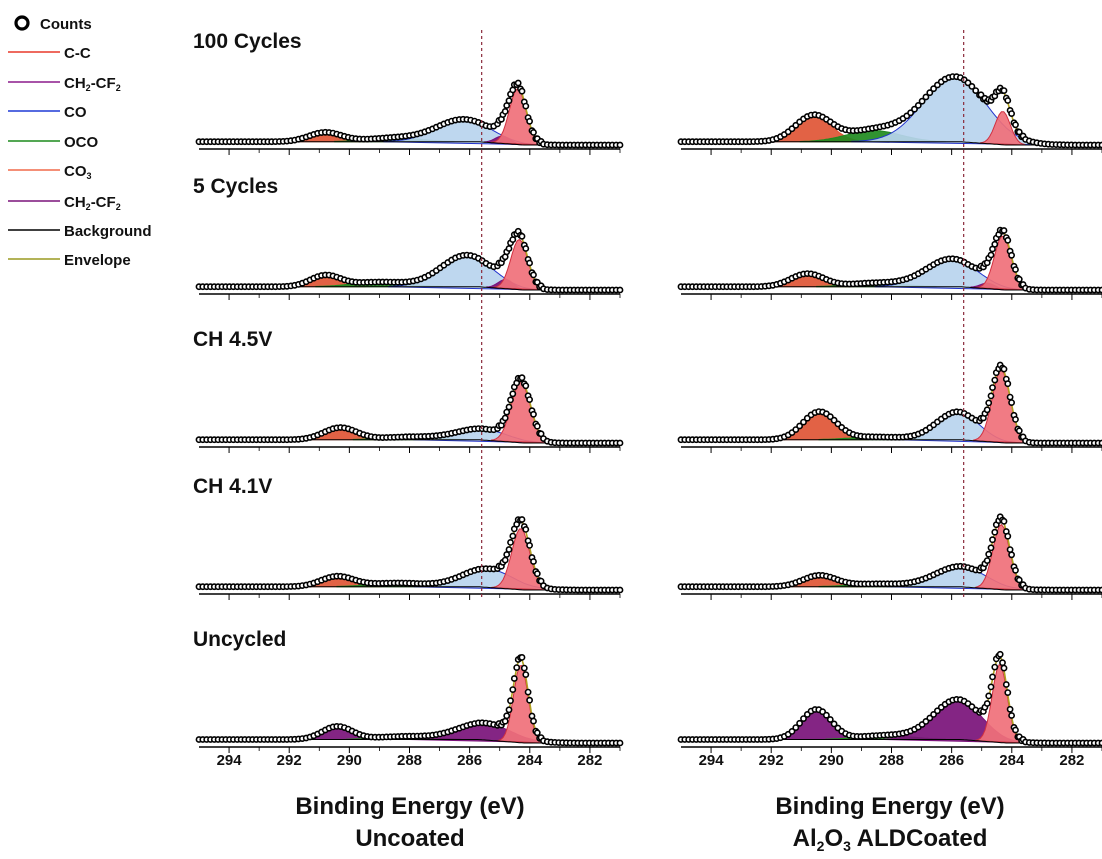 The width and height of the screenshot is (1102, 859). I want to click on x-tick-label: 290, so click(349, 760).